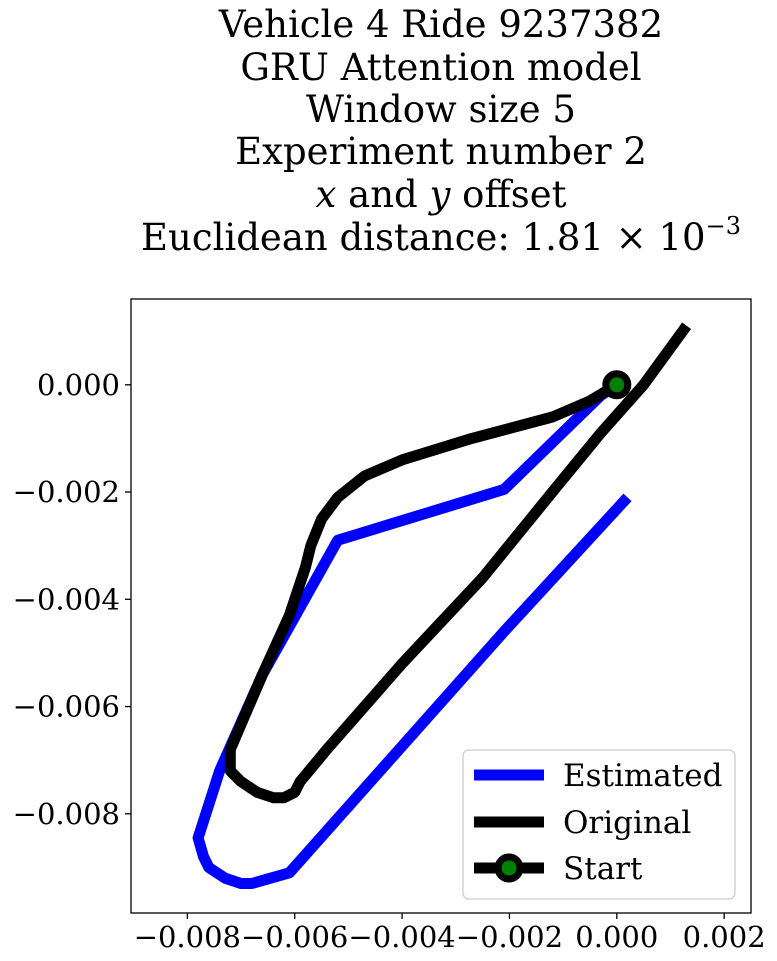  I want to click on title-line-4: Experiment number 2, so click(441, 151).